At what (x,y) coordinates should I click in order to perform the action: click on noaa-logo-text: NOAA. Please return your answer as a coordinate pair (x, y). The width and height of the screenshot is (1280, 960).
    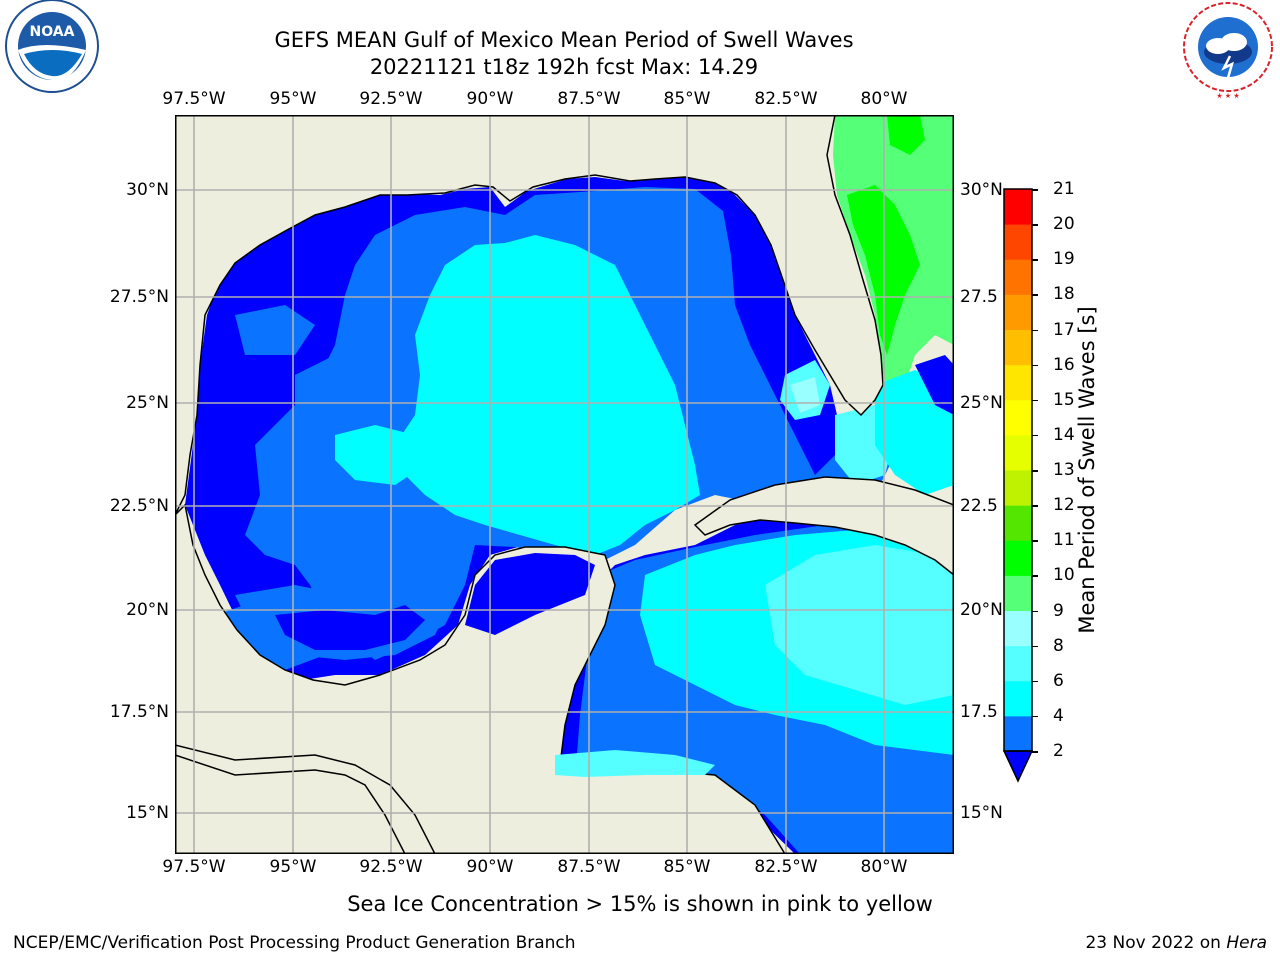
    Looking at the image, I should click on (52, 32).